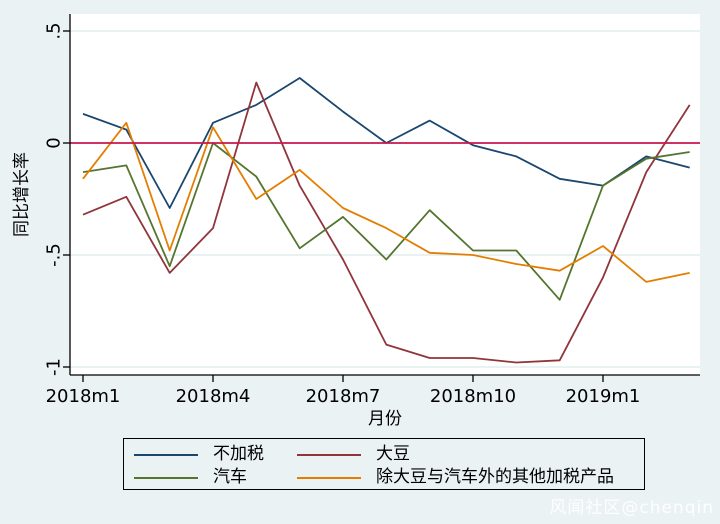 The height and width of the screenshot is (524, 720). I want to click on legend-label: 除大豆与汽车外的其他加税产品, so click(495, 477).